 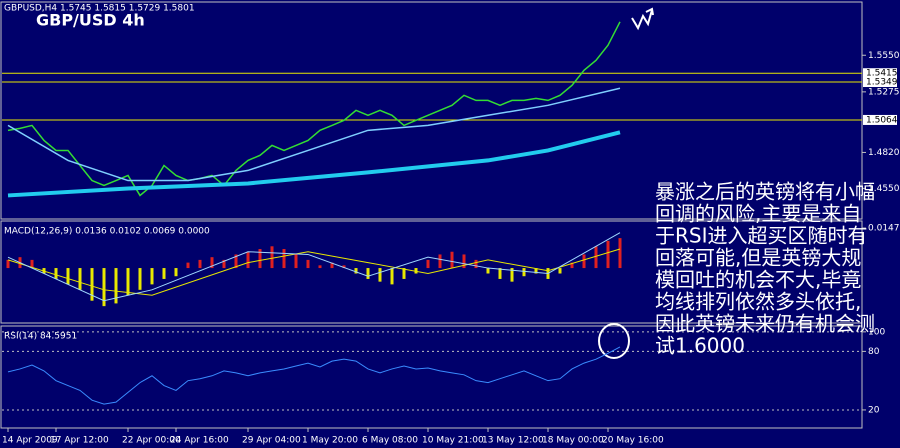 What do you see at coordinates (758, 280) in the screenshot?
I see `annotation-line: 模回吐的机会不大,毕竟` at bounding box center [758, 280].